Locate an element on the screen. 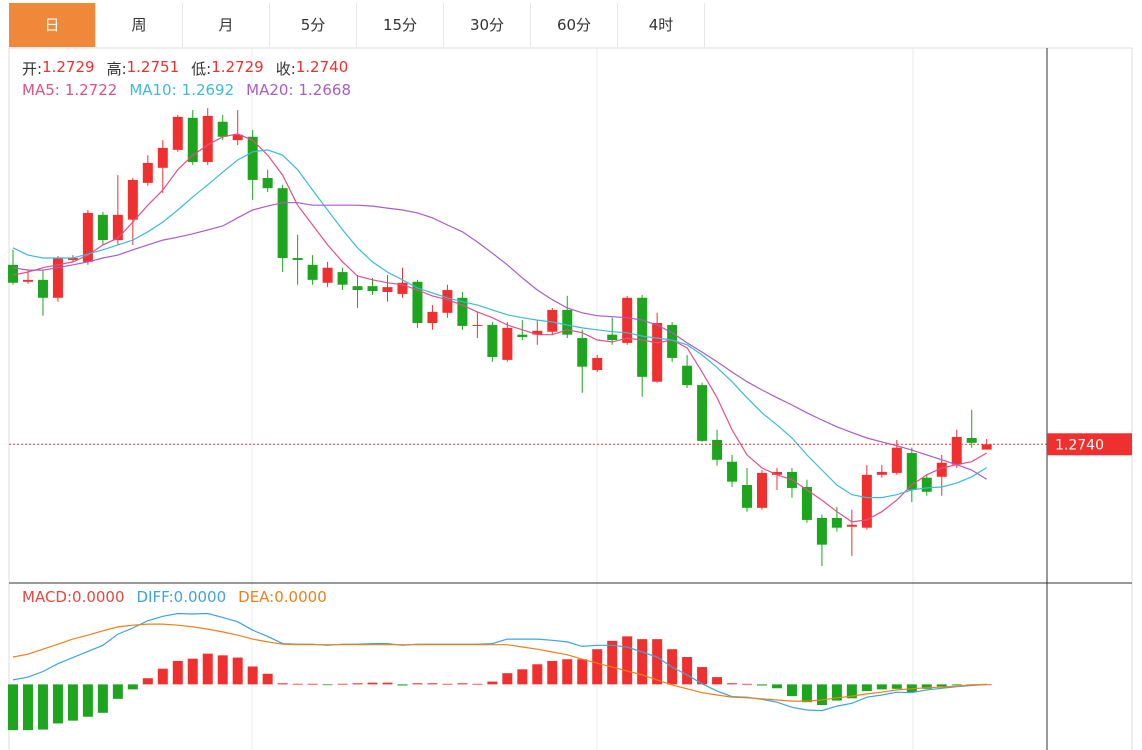 Image resolution: width=1142 pixels, height=750 pixels. macd-legend: MACD: 0.0000 DIFF: 0.0000 DEA: 0.0000 is located at coordinates (174, 597).